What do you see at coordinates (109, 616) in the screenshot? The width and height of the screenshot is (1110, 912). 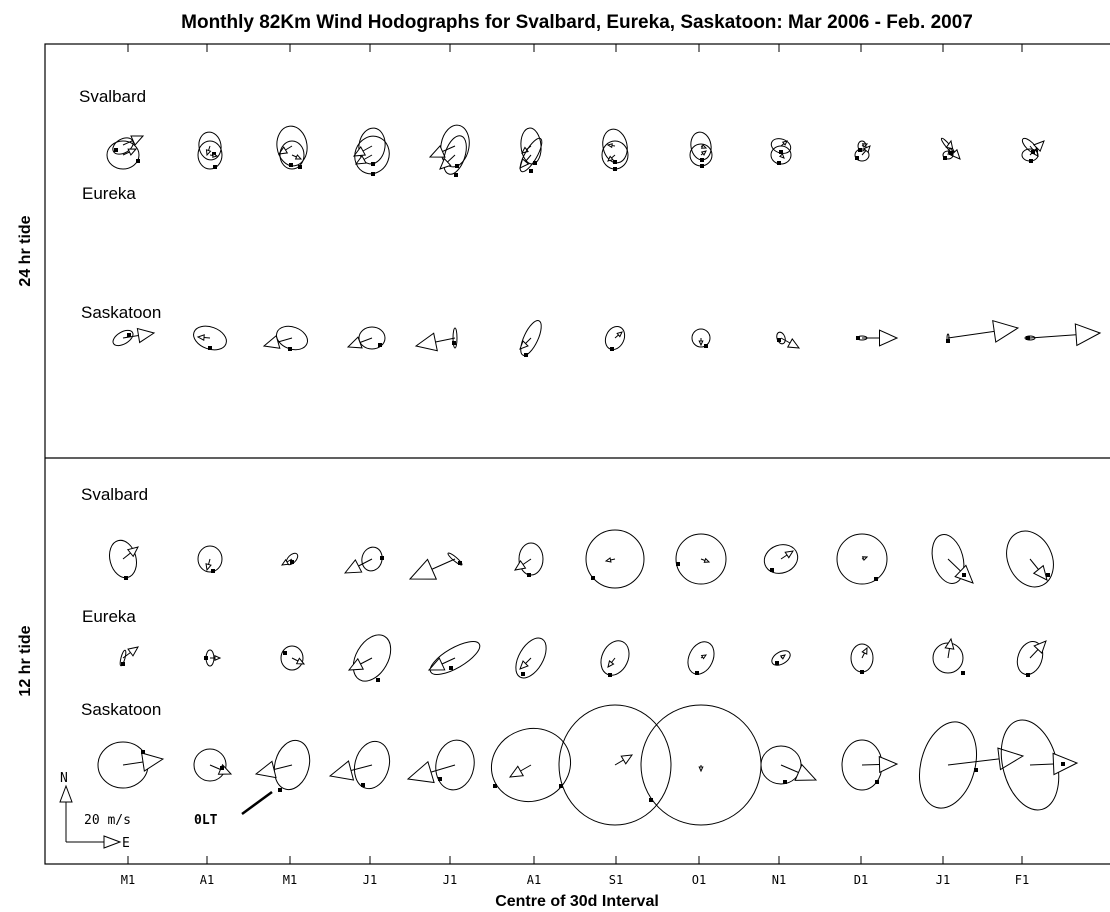 I see `station-label-12-eureka: Eureka` at bounding box center [109, 616].